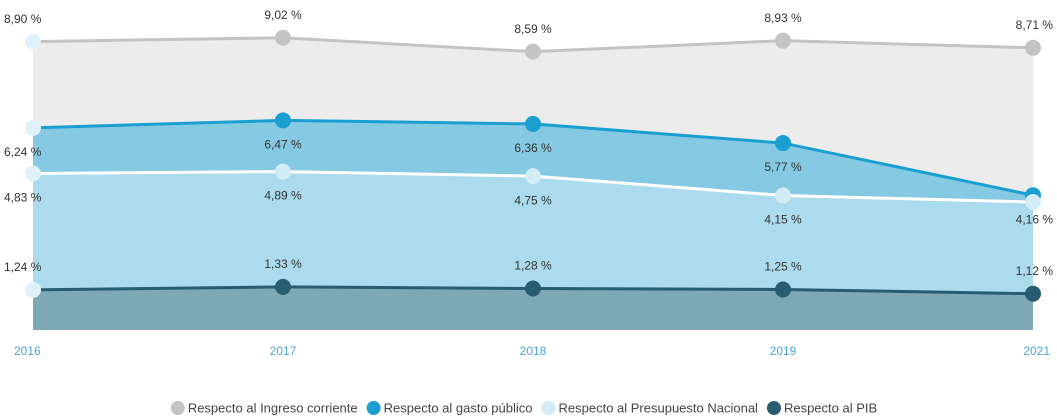 The height and width of the screenshot is (420, 1057). What do you see at coordinates (533, 29) in the screenshot?
I see `data-label: 8,59 %` at bounding box center [533, 29].